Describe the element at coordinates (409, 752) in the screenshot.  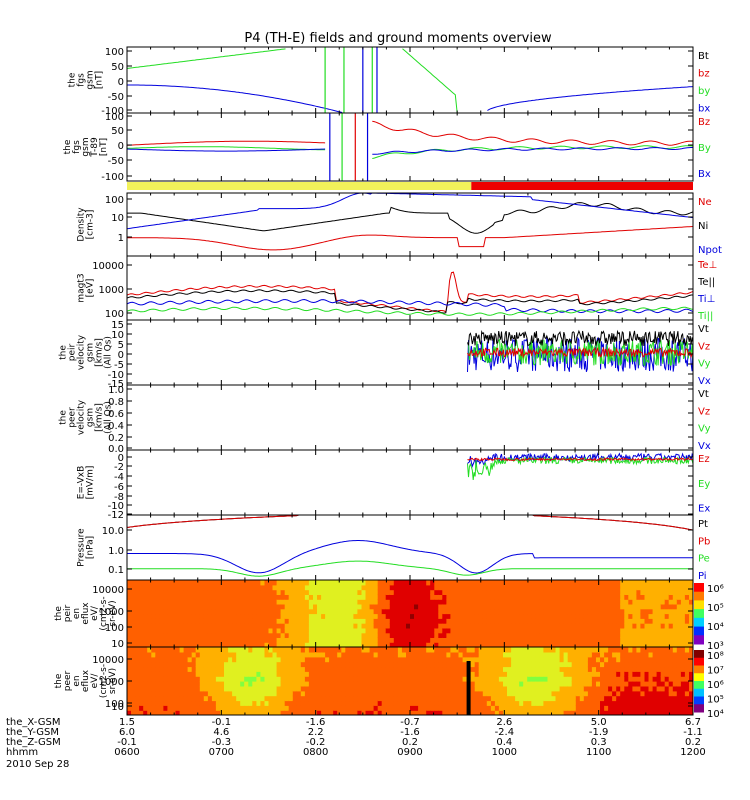
I see `ephemeris-value: 0900` at that location.